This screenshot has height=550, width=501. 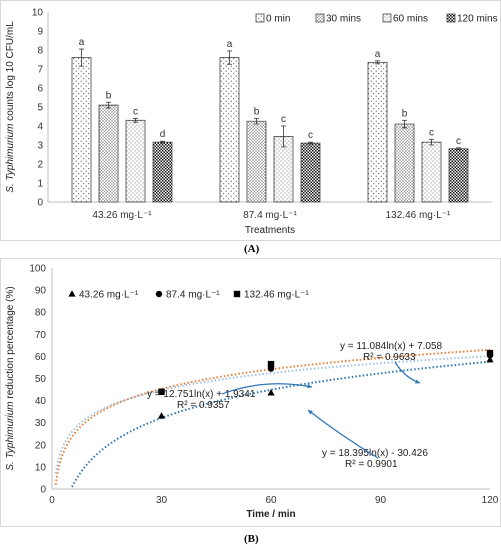 What do you see at coordinates (122, 215) in the screenshot?
I see `x-tick-label: 43.26 mg·L⁻¹` at bounding box center [122, 215].